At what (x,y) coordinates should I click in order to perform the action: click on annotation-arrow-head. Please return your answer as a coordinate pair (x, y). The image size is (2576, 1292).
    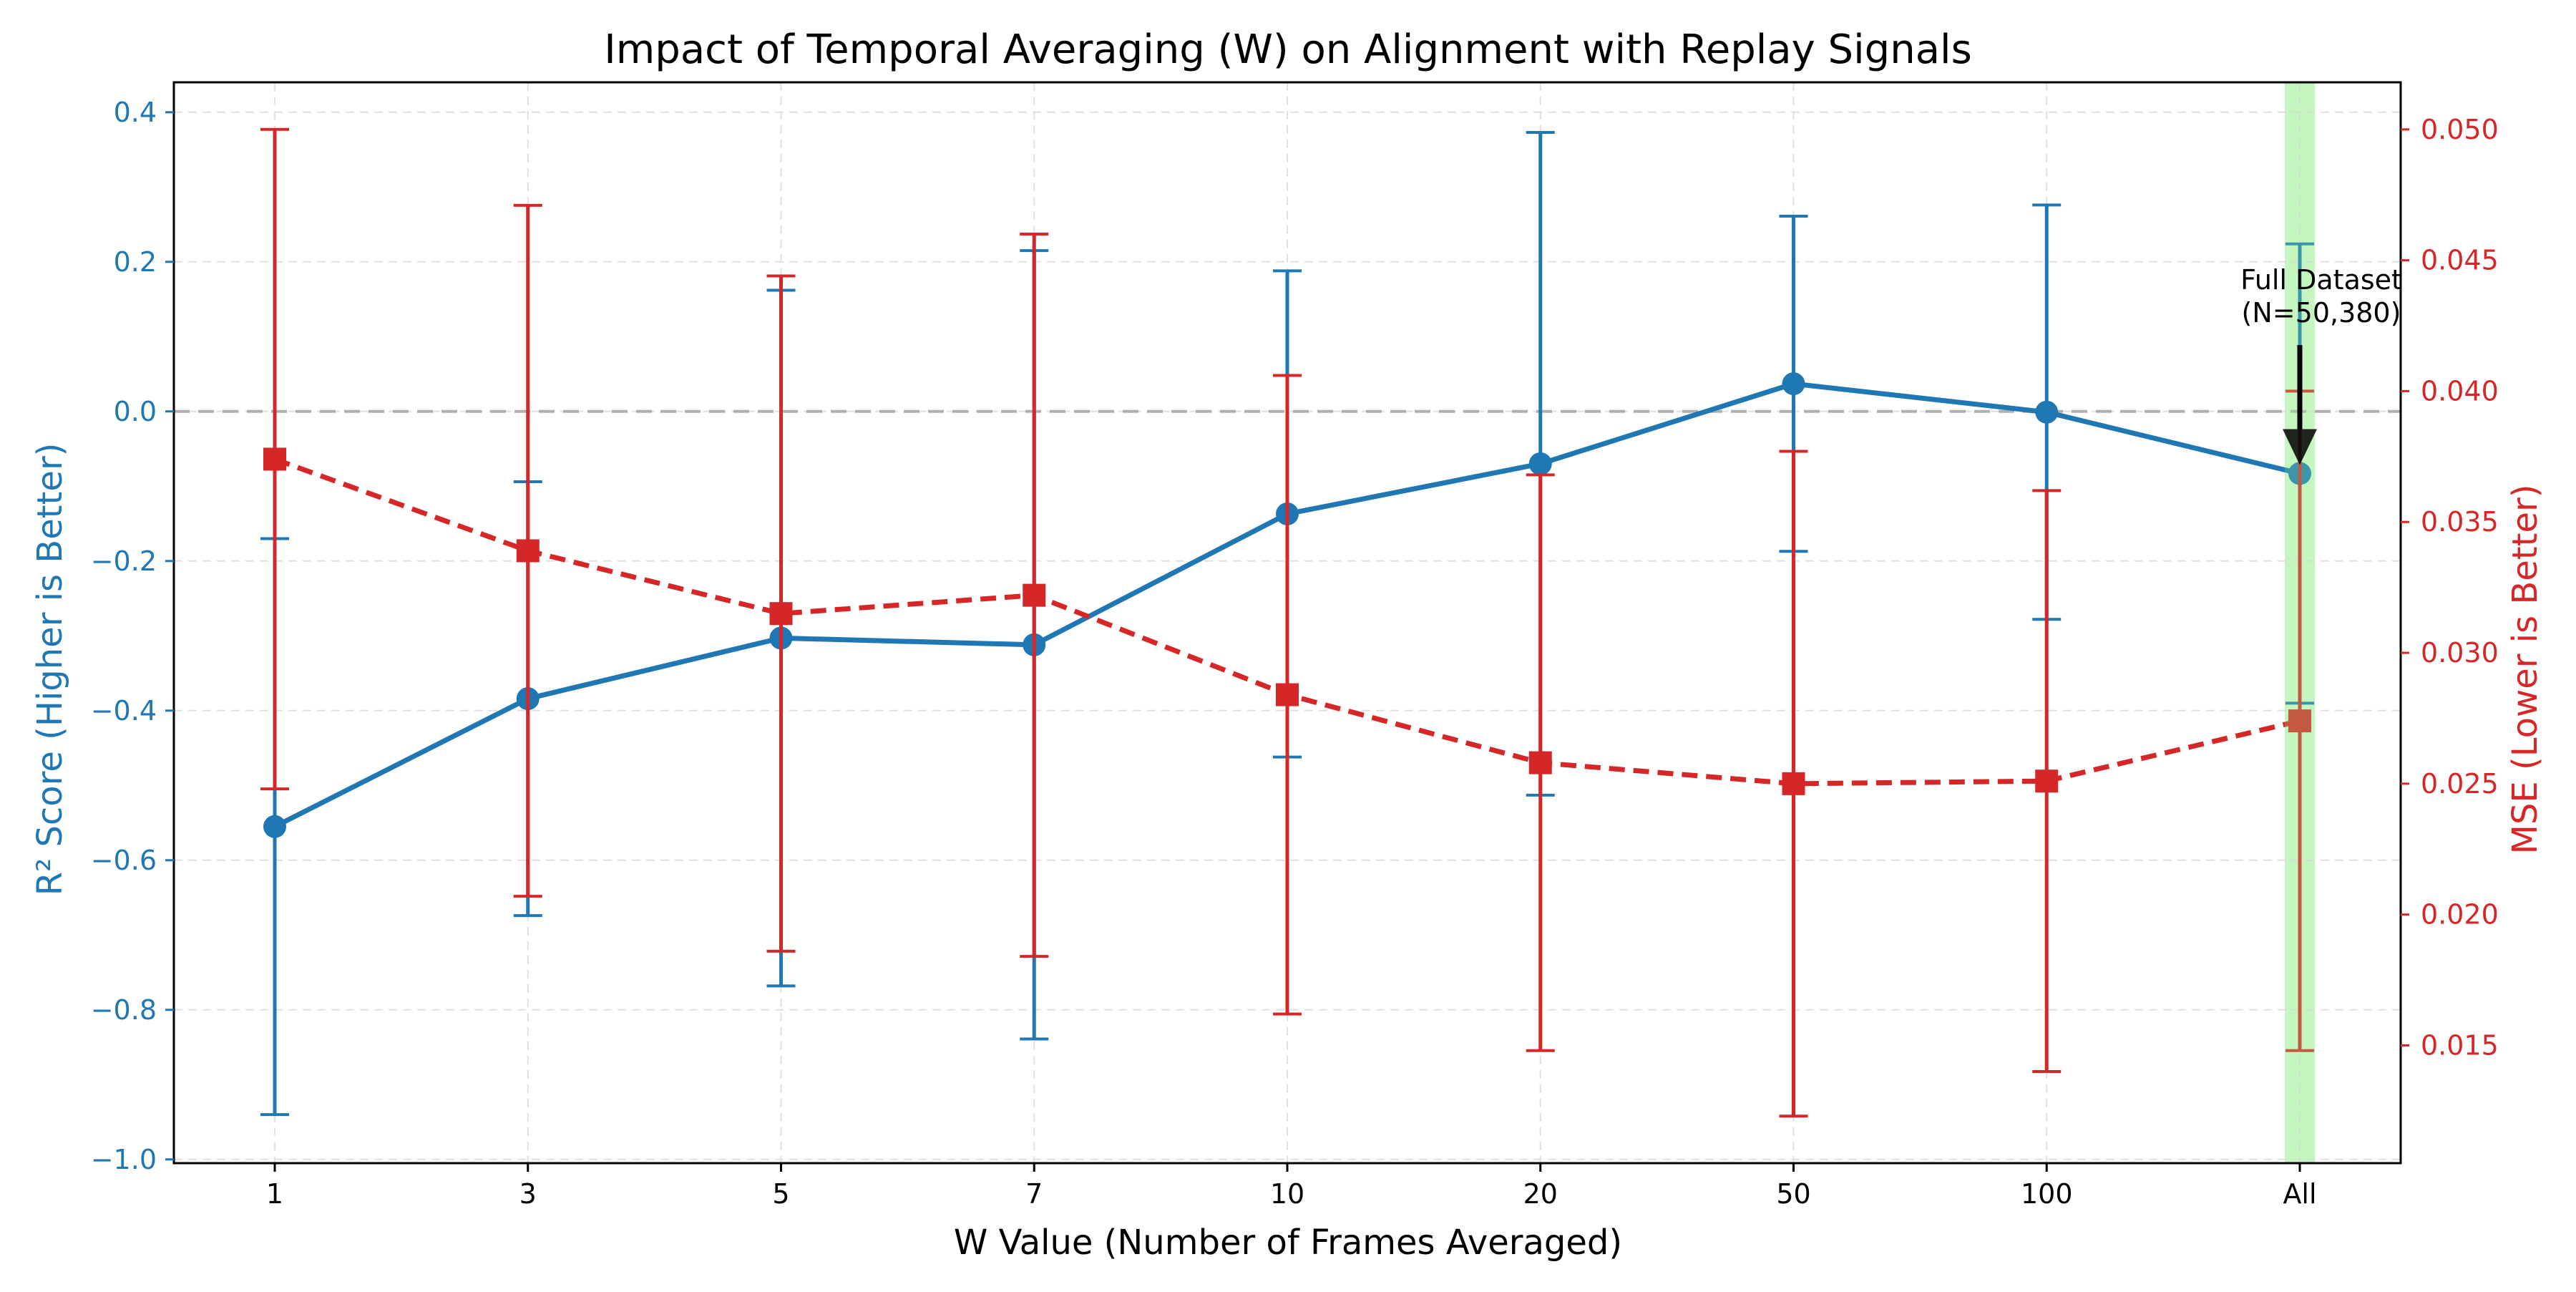
    Looking at the image, I should click on (2300, 447).